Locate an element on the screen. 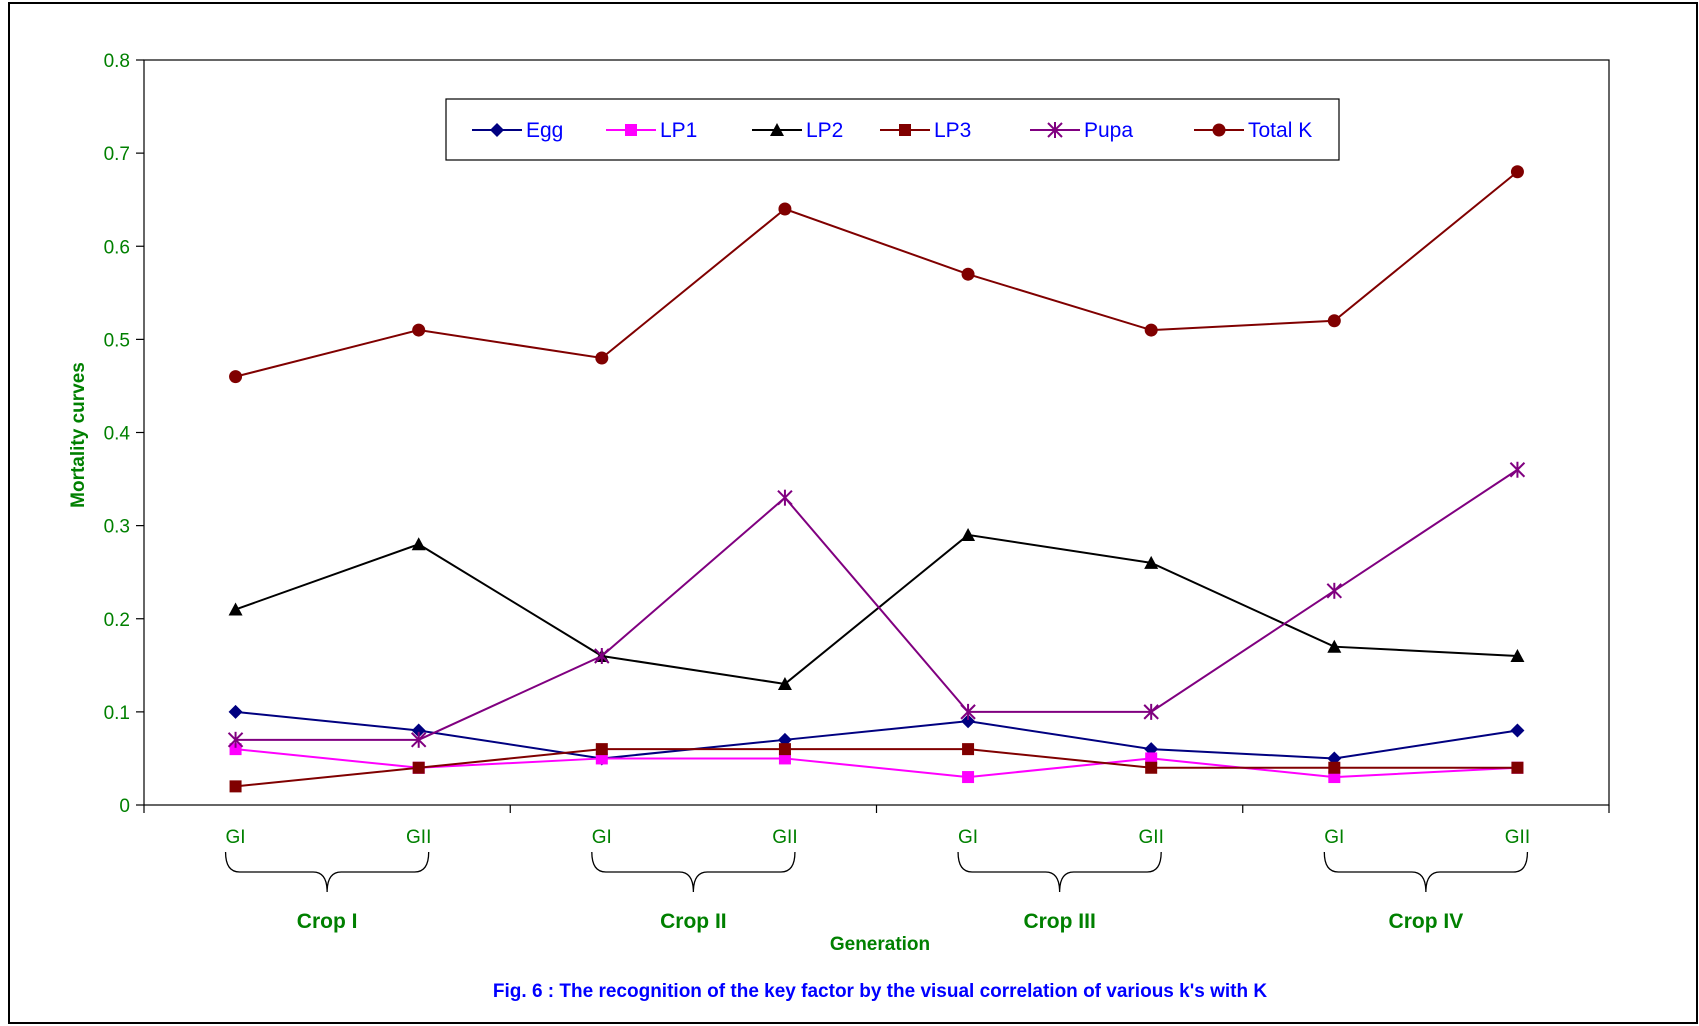  group-label: Crop IV is located at coordinates (1426, 921).